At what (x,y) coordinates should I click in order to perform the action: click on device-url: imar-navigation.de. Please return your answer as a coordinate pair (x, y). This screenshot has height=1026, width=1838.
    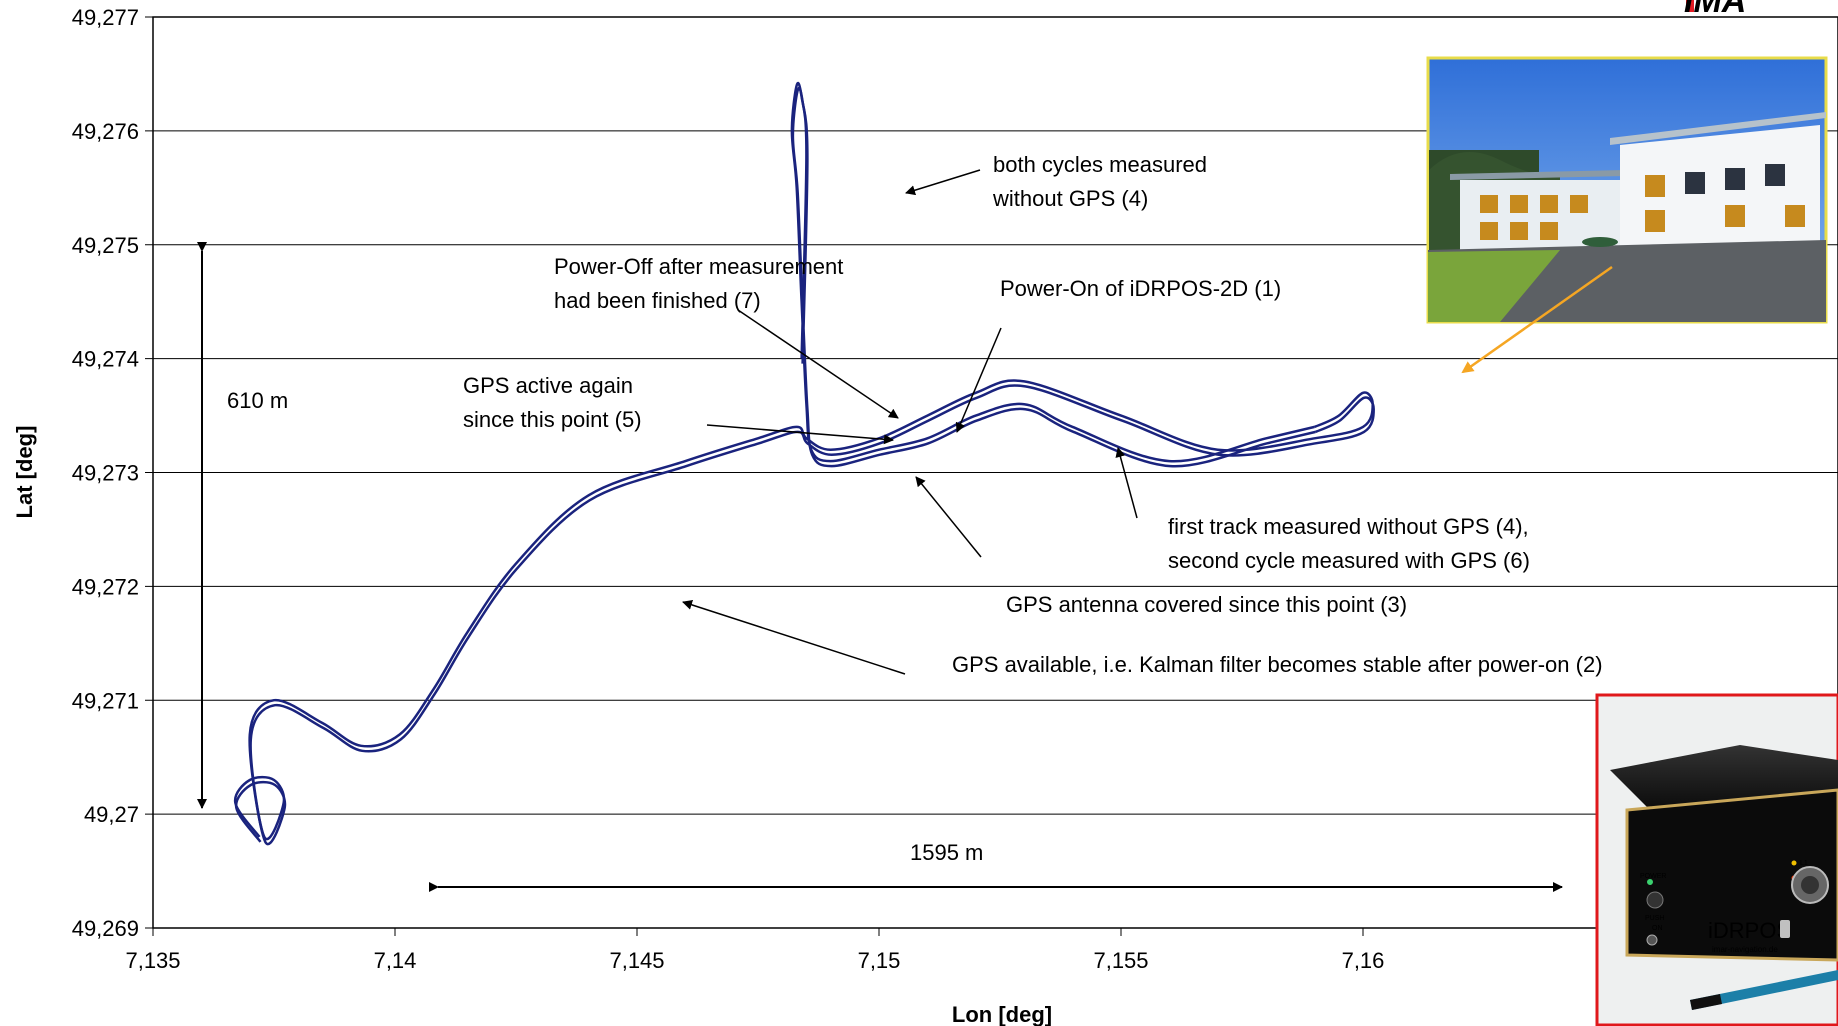
    Looking at the image, I should click on (1745, 949).